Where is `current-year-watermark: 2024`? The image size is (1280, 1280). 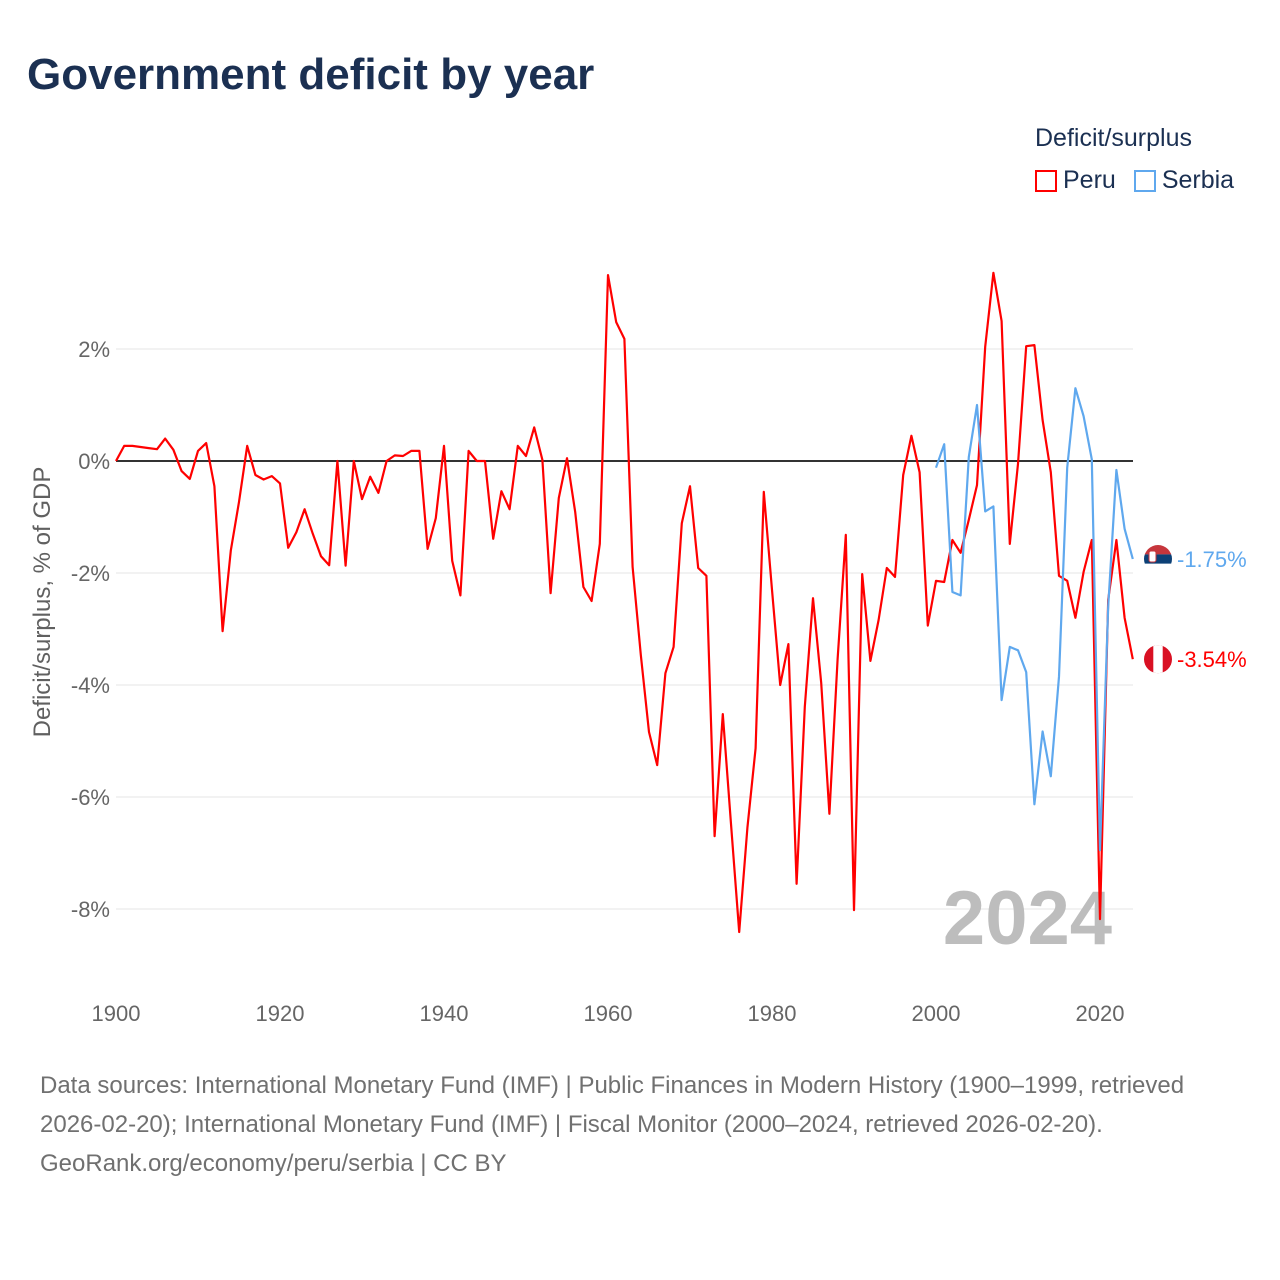 current-year-watermark: 2024 is located at coordinates (1027, 918).